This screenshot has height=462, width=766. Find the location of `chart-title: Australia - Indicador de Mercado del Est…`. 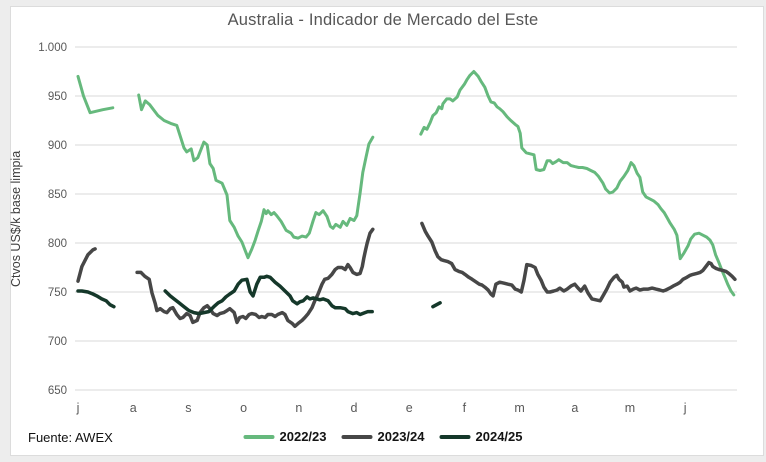

chart-title: Australia - Indicador de Mercado del Est… is located at coordinates (383, 20).